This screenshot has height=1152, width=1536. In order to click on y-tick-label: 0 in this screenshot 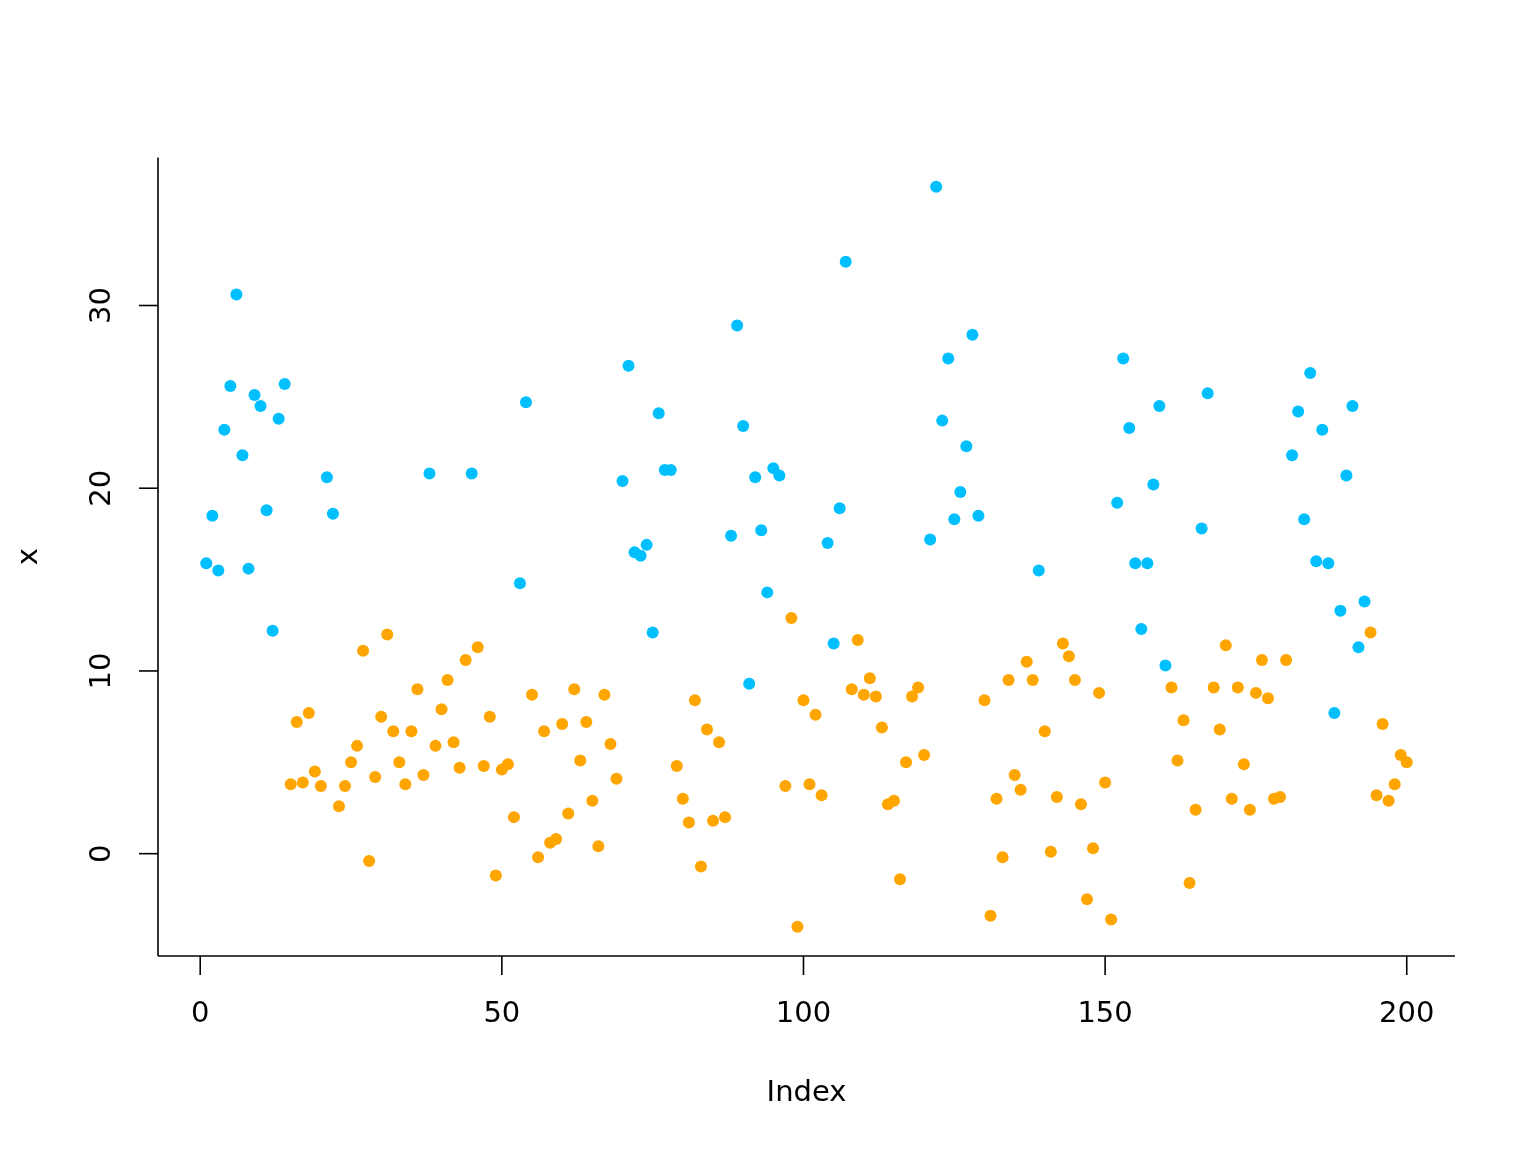, I will do `click(100, 853)`.